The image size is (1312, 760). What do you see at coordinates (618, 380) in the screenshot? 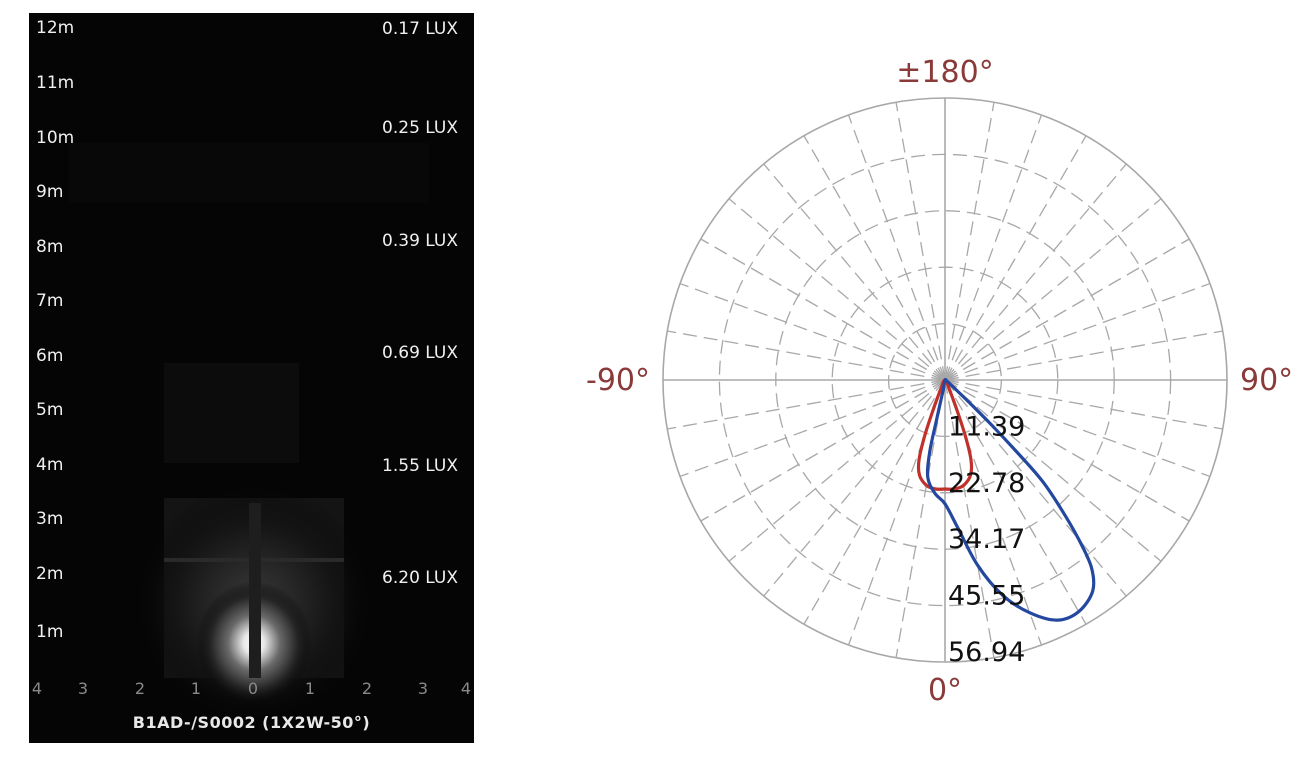
I see `angle-label-left: -90°` at bounding box center [618, 380].